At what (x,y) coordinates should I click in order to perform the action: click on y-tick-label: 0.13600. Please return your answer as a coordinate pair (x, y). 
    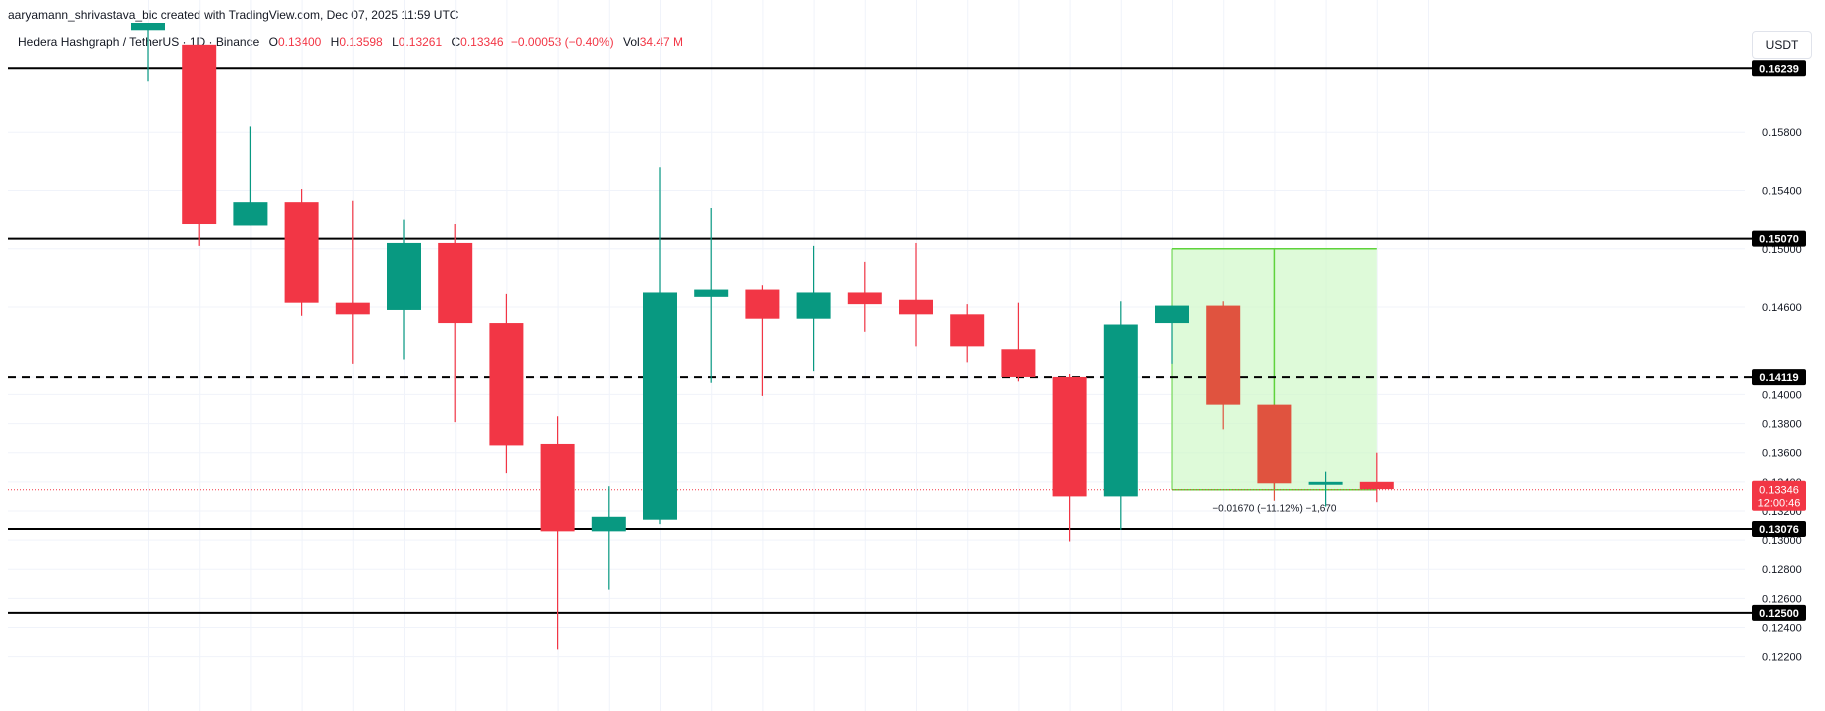
    Looking at the image, I should click on (1782, 454).